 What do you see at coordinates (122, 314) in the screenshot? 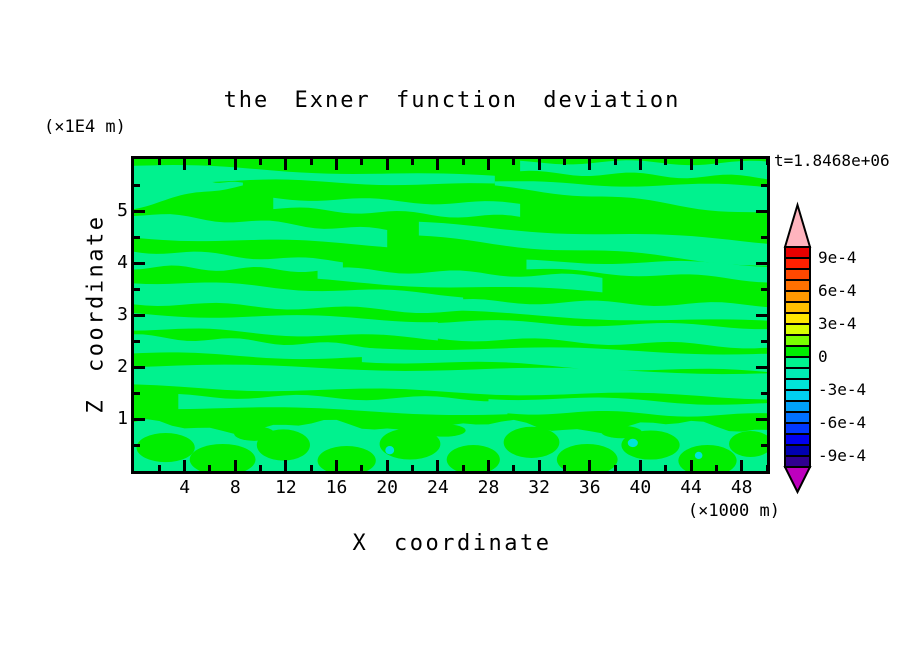
I see `z-tick-label: 3` at bounding box center [122, 314].